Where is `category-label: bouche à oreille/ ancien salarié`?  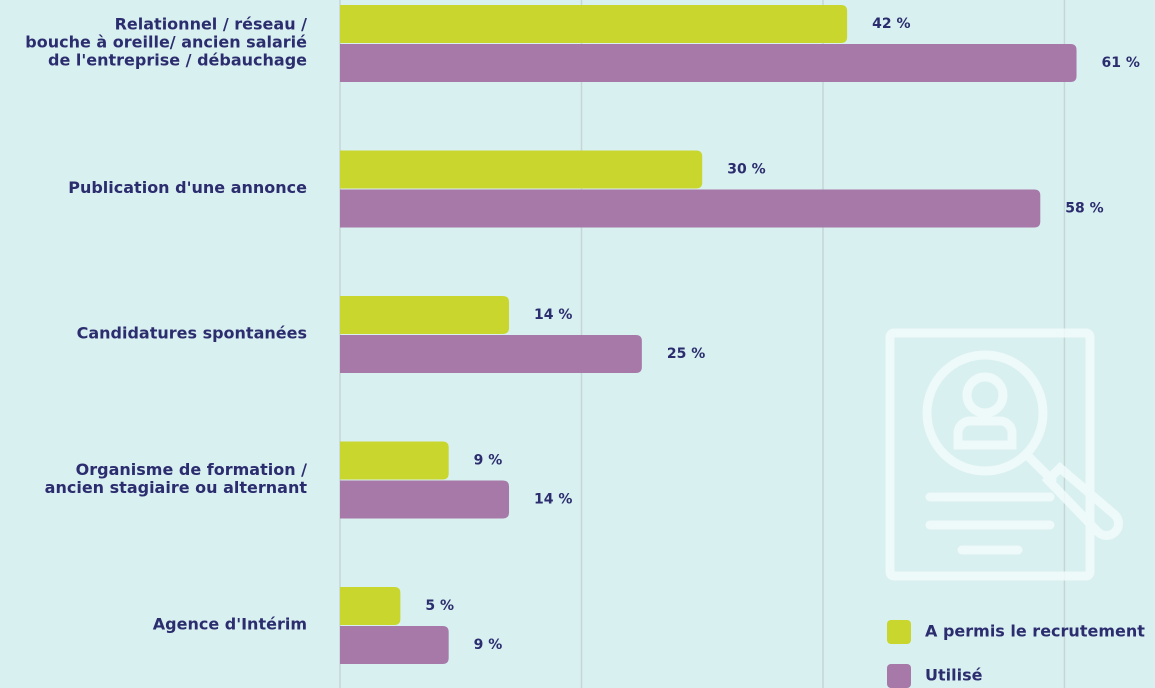
category-label: bouche à oreille/ ancien salarié is located at coordinates (166, 42).